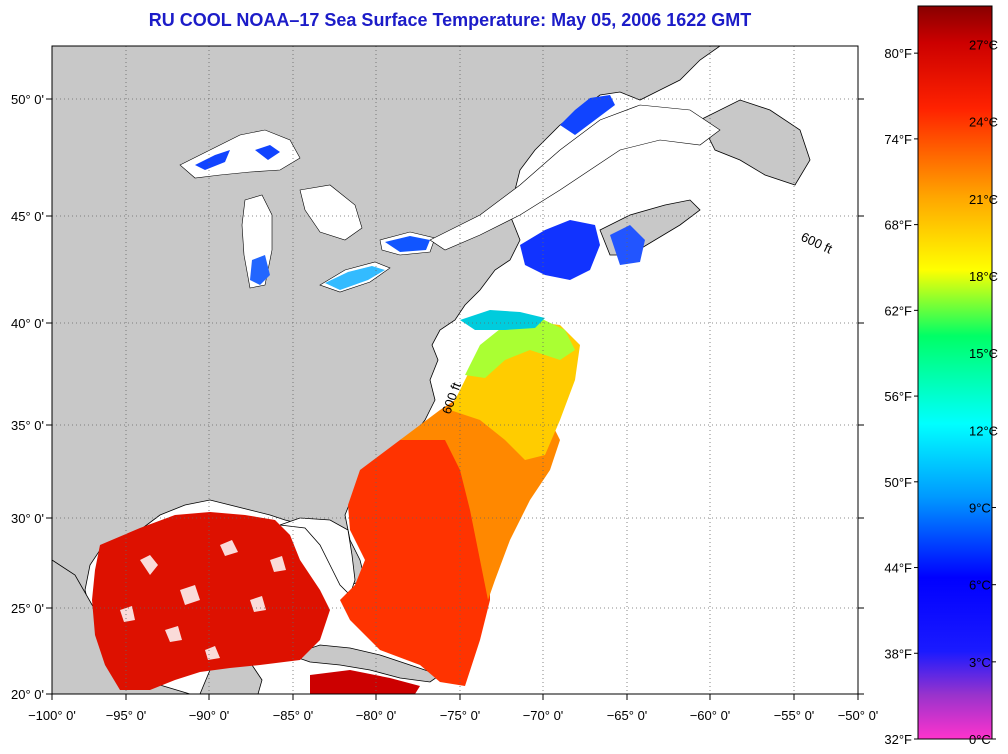 The width and height of the screenshot is (1008, 754). I want to click on lon-tick-label: −60° 0', so click(710, 715).